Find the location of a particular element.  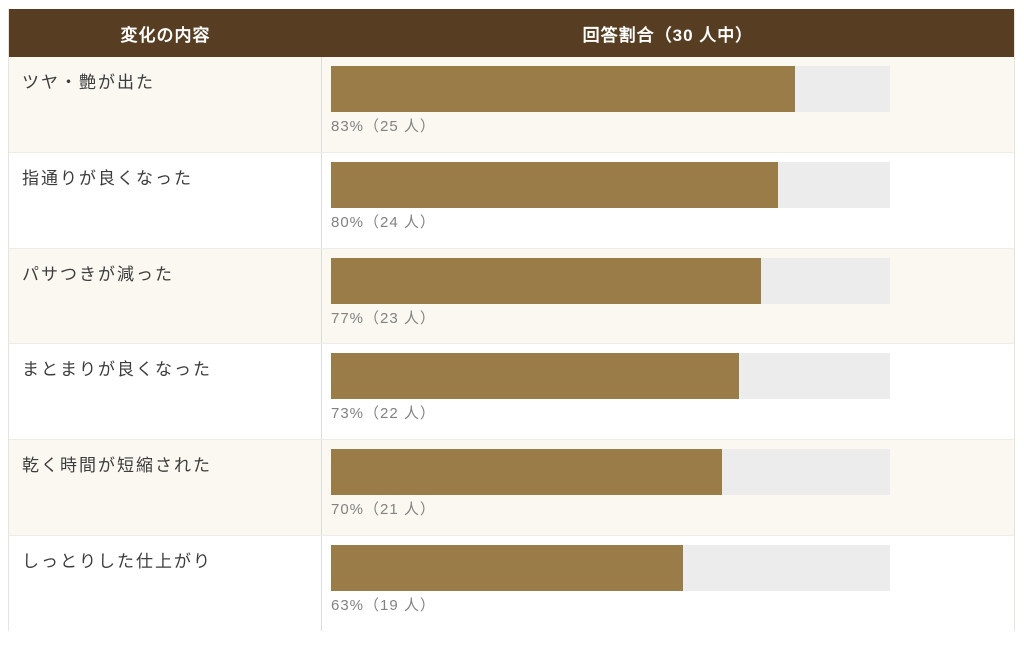

table-row: パサつきが減った 77%（23 人） is located at coordinates (511, 295).